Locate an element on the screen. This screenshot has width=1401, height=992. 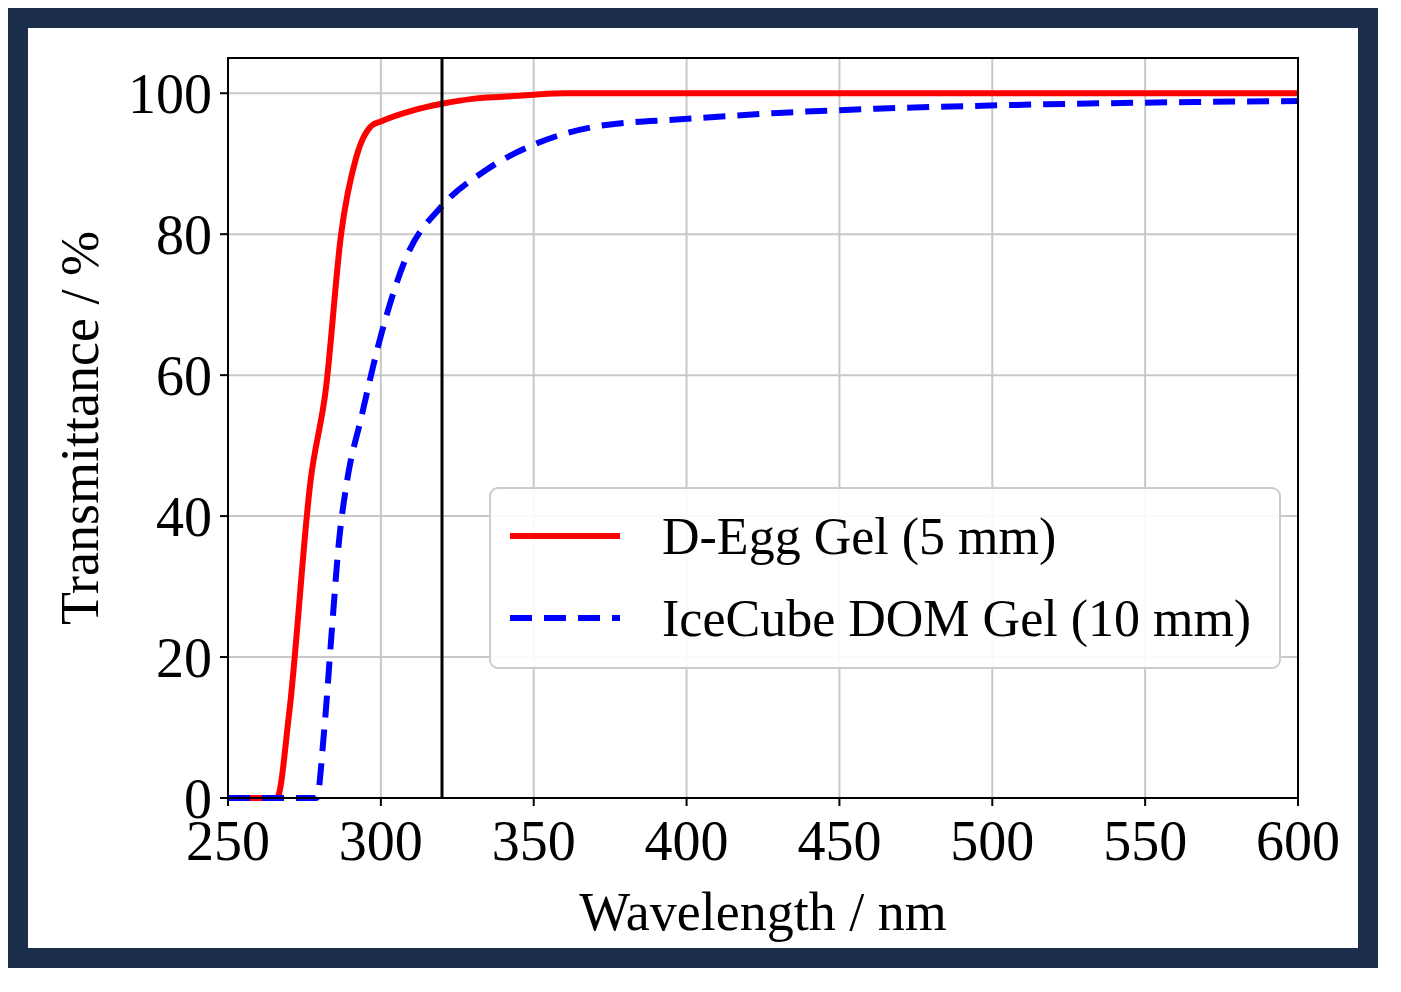
y-tick-label: 80 is located at coordinates (184, 234).